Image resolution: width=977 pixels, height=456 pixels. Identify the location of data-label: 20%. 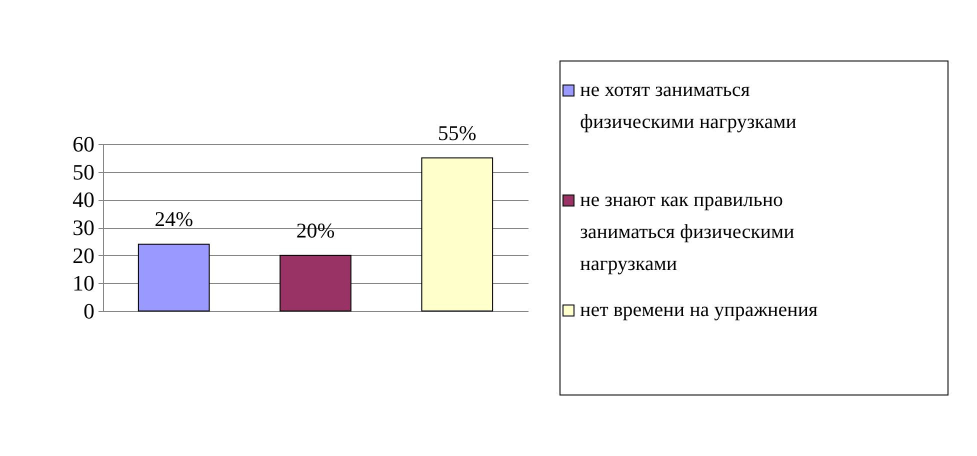
(315, 230).